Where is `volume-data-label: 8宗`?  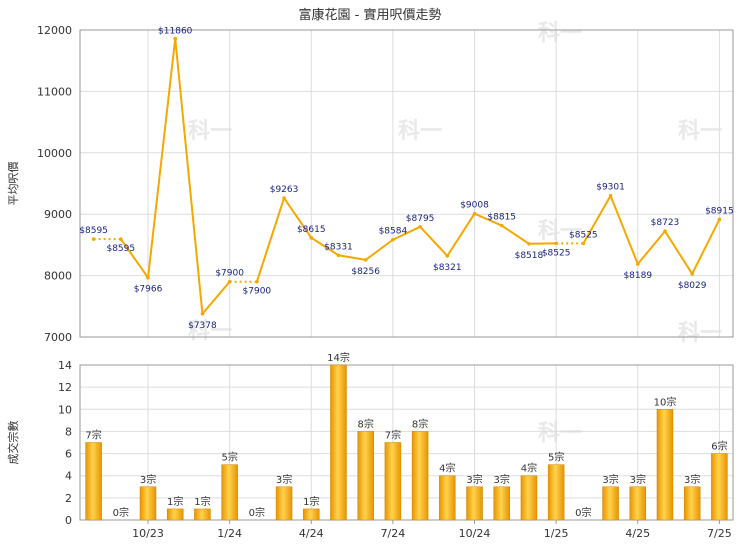
volume-data-label: 8宗 is located at coordinates (366, 423).